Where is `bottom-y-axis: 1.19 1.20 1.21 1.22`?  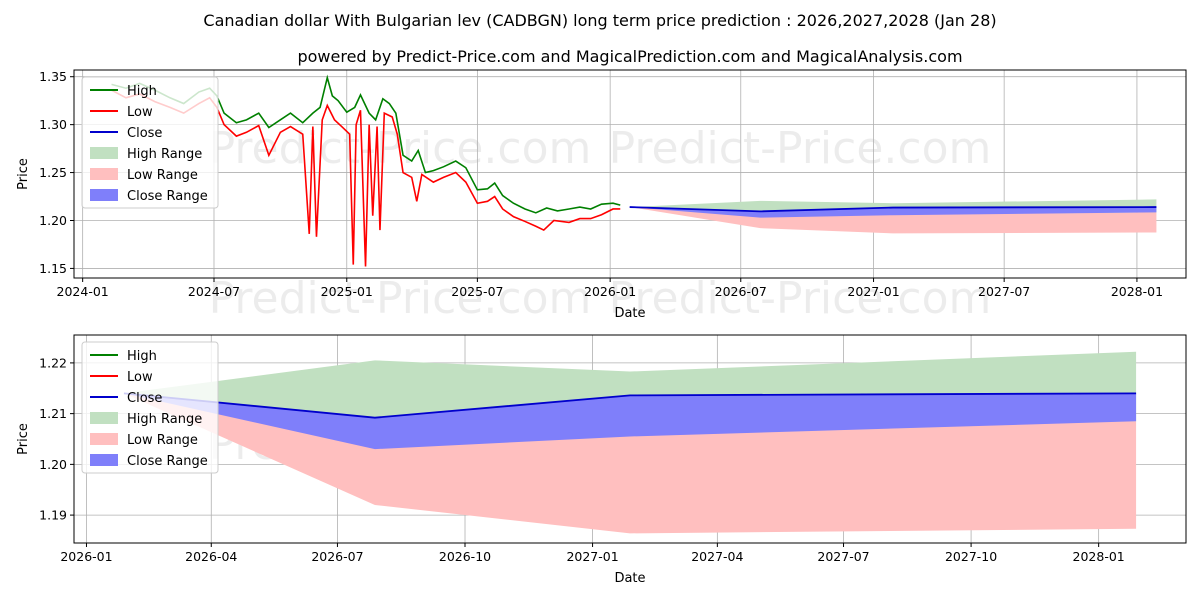
bottom-y-axis: 1.19 1.20 1.21 1.22 is located at coordinates (56, 439).